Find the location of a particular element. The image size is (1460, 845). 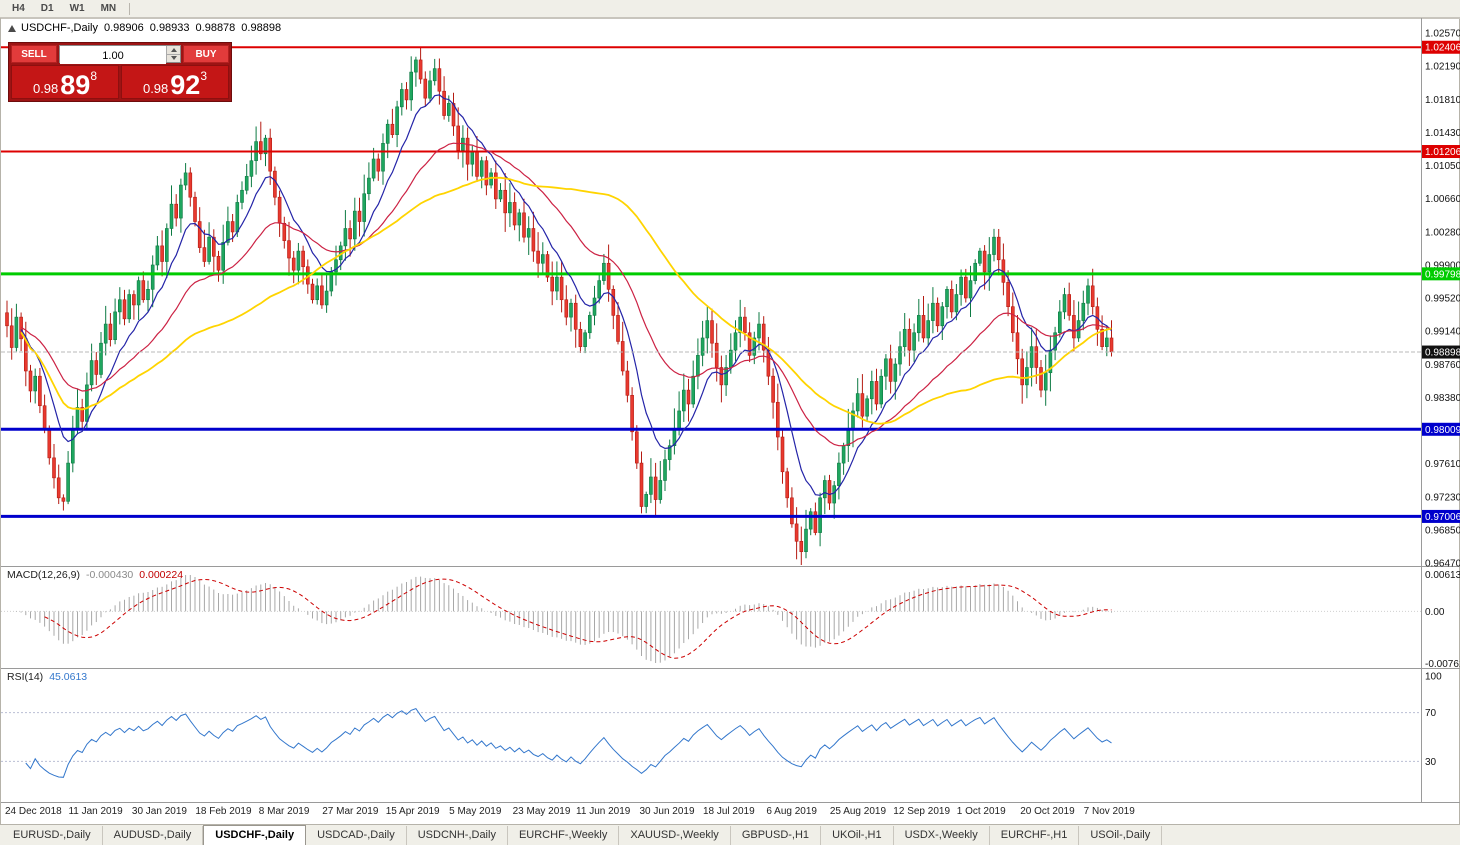

macd-signal-line is located at coordinates (578, 618).